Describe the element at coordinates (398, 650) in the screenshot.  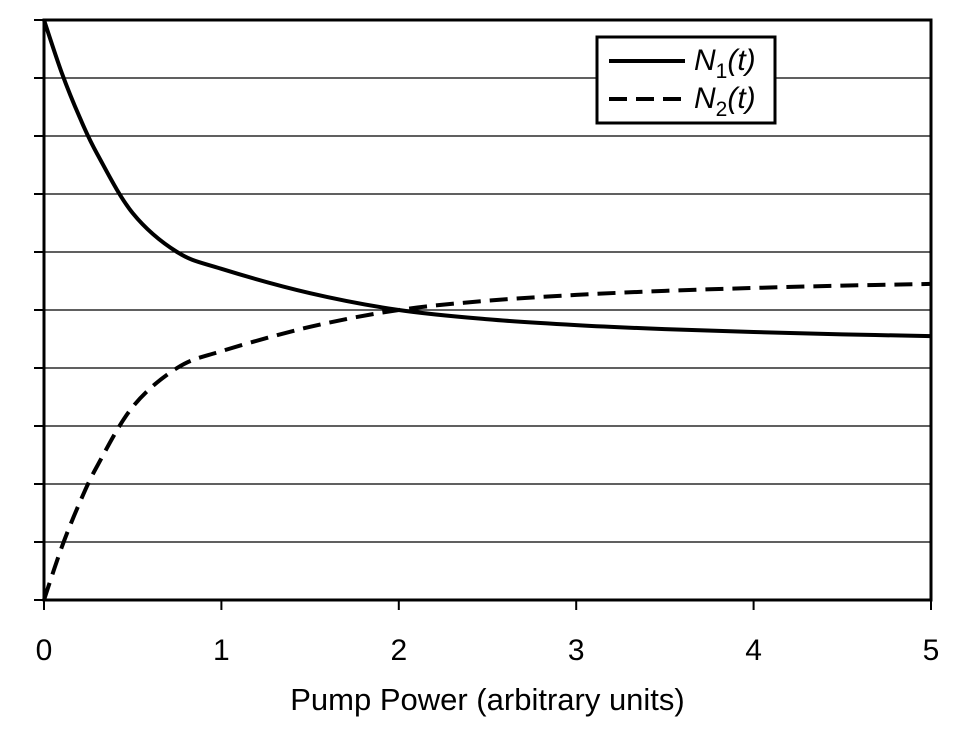
I see `x-tick-label: 2` at that location.